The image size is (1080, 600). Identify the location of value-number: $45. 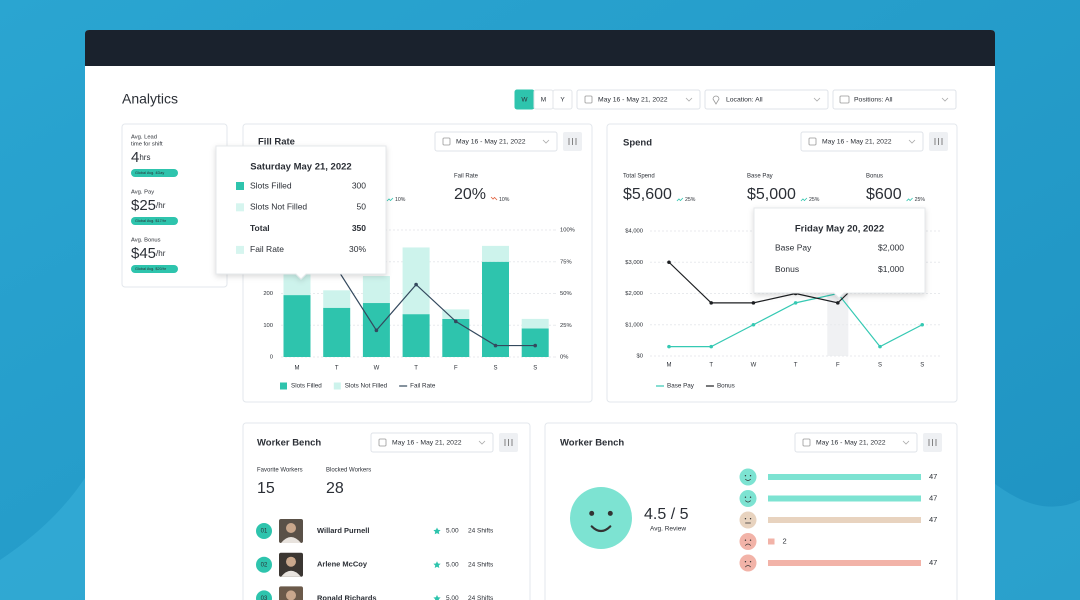
(143, 253).